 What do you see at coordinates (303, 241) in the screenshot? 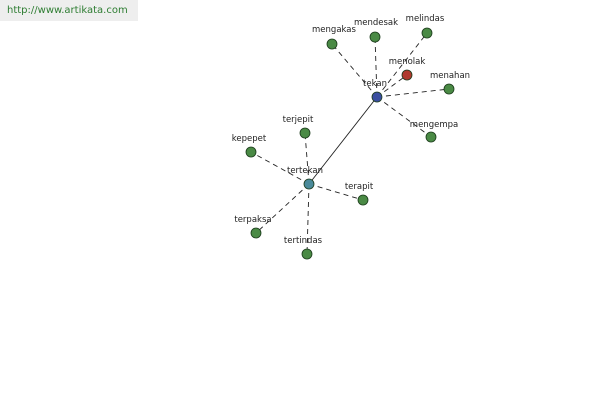
I see `node-label: tertindas` at bounding box center [303, 241].